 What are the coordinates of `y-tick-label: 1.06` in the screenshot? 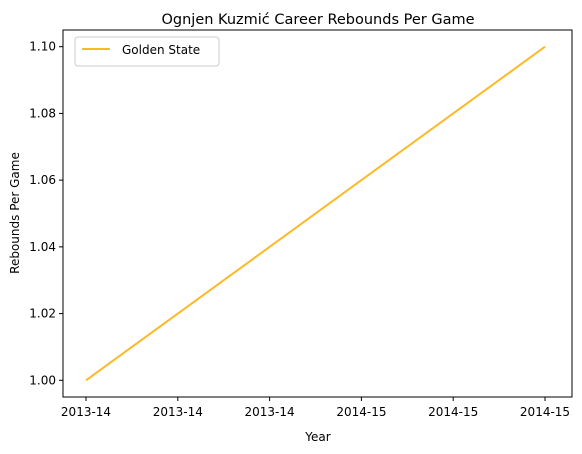 It's located at (42, 180).